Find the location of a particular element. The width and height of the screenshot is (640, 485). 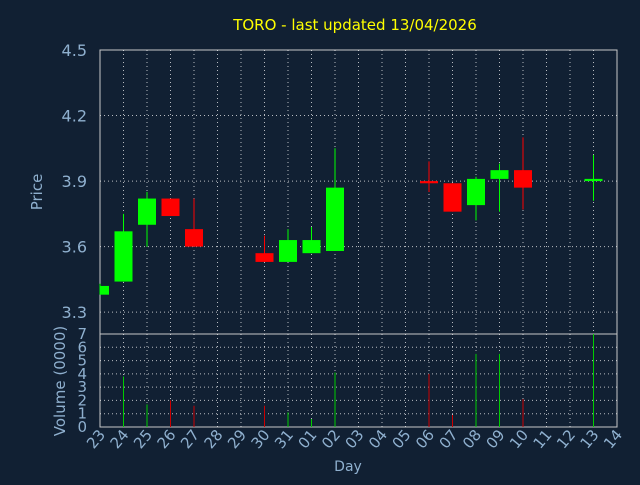

x-tick-label: 07 is located at coordinates (449, 439).